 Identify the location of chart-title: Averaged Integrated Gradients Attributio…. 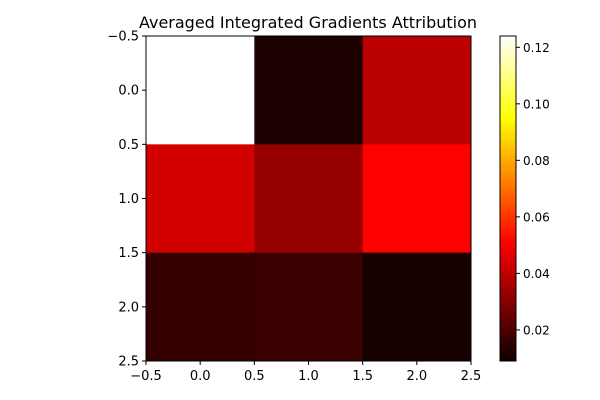
(308, 22).